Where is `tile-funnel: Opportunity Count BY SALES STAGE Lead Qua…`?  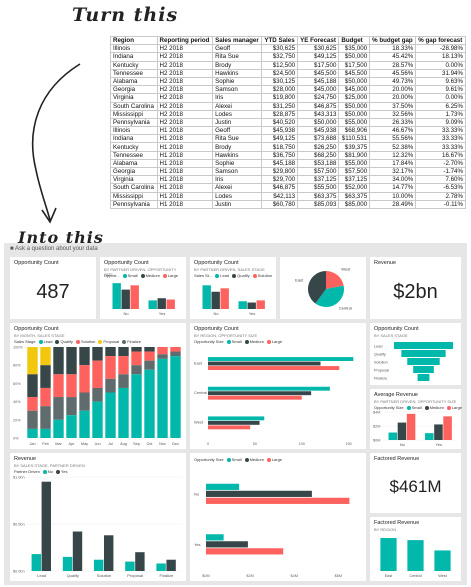
tile-funnel: Opportunity Count BY SALES STAGE Lead Qua… is located at coordinates (415, 354).